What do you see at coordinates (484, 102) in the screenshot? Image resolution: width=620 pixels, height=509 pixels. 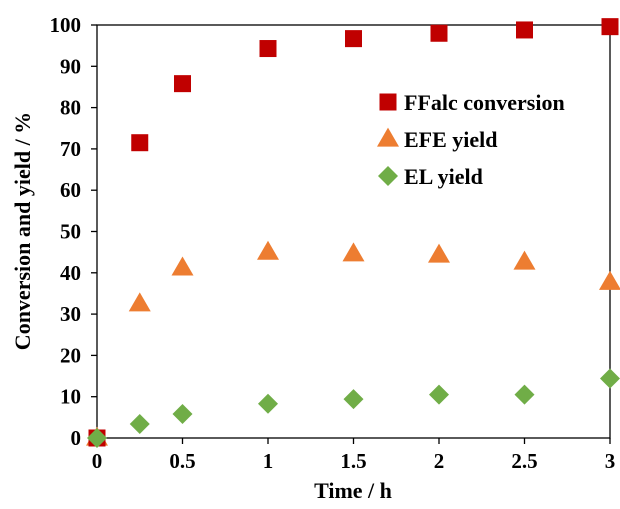 I see `legend-label: FFalc conversion` at bounding box center [484, 102].